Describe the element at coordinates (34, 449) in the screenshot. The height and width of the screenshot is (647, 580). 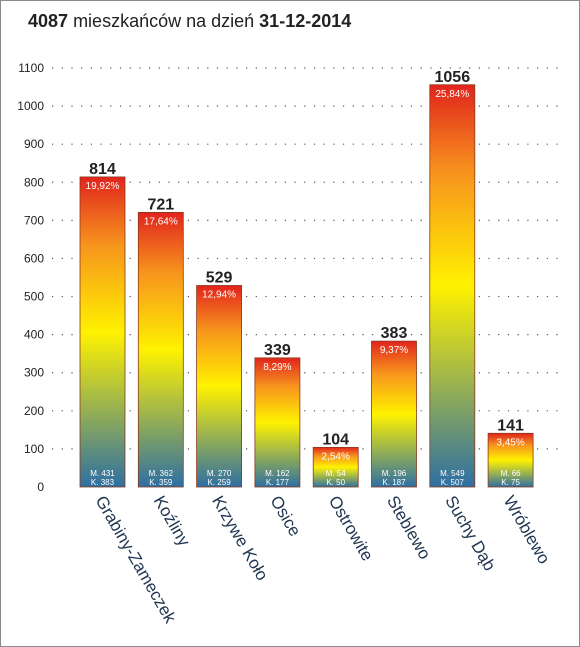
I see `y-tick-label: 100` at that location.